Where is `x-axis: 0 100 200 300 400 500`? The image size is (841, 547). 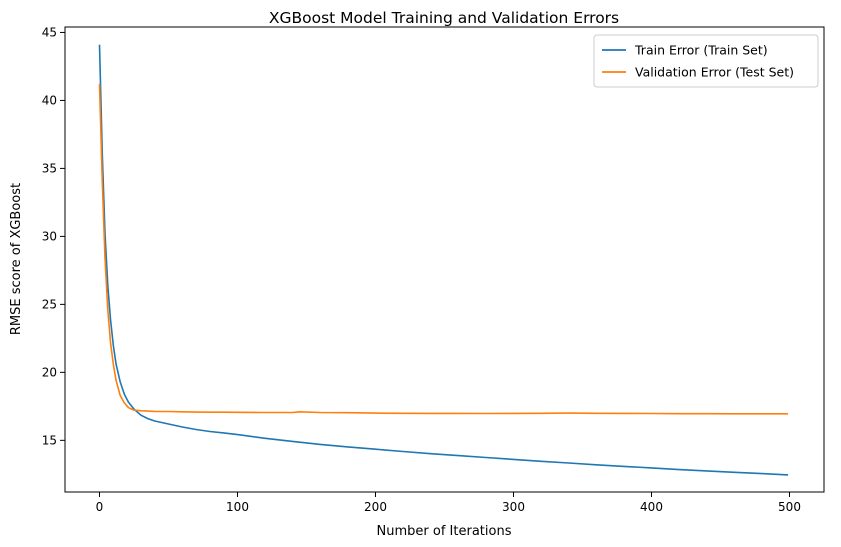 x-axis: 0 100 200 300 400 500 is located at coordinates (448, 503).